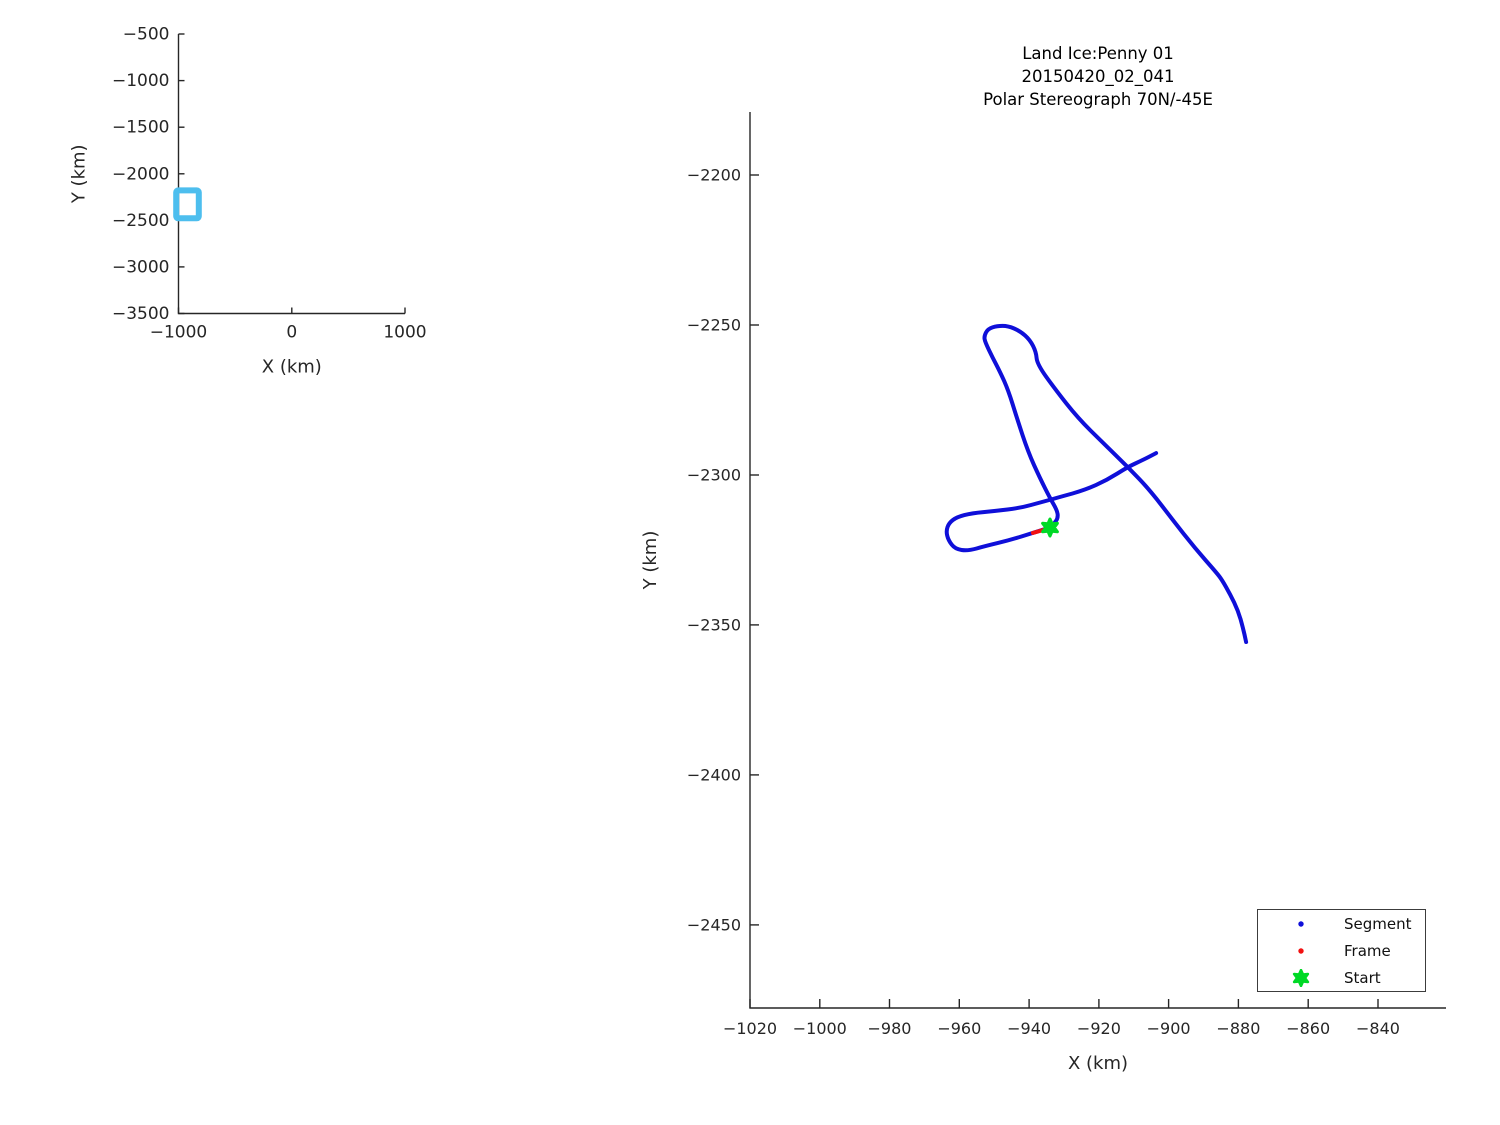 The image size is (1500, 1125). Describe the element at coordinates (1301, 924) in the screenshot. I see `segment-dot-icon` at that location.